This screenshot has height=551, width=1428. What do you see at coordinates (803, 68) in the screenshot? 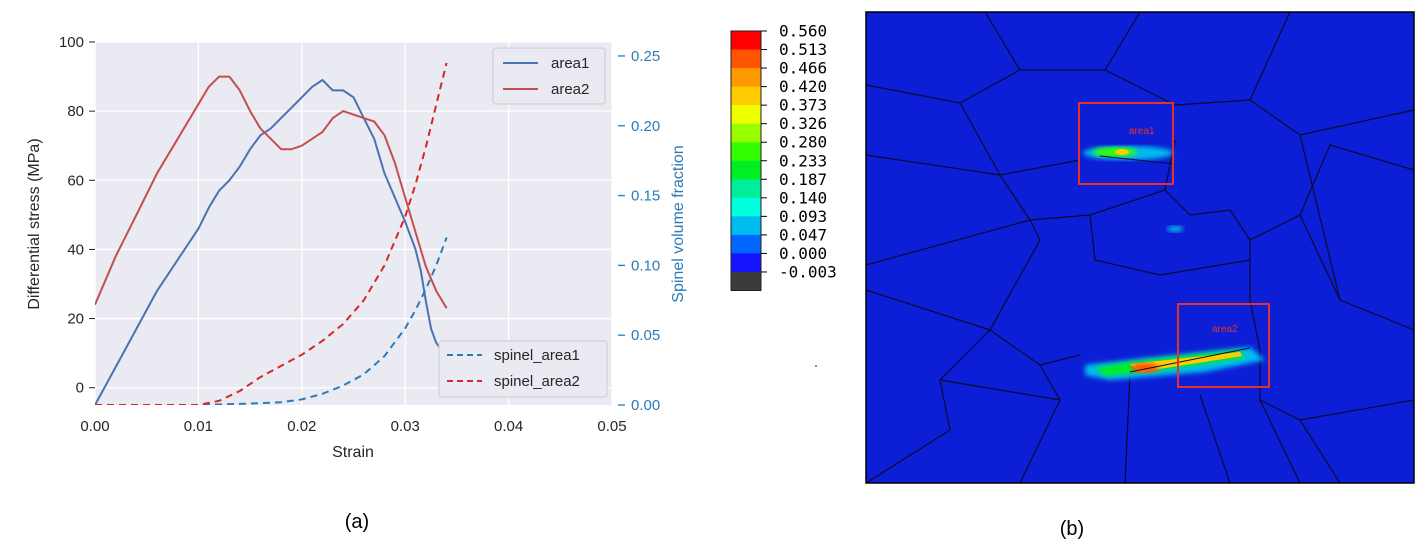
I see `colorbar-label: 0.466` at bounding box center [803, 68].